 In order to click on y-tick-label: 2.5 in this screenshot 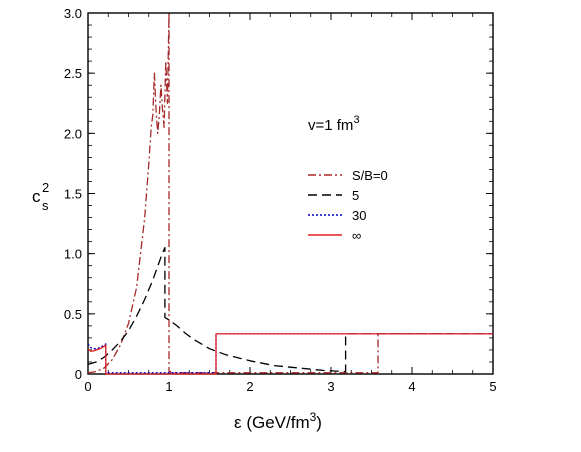, I will do `click(73, 73)`.